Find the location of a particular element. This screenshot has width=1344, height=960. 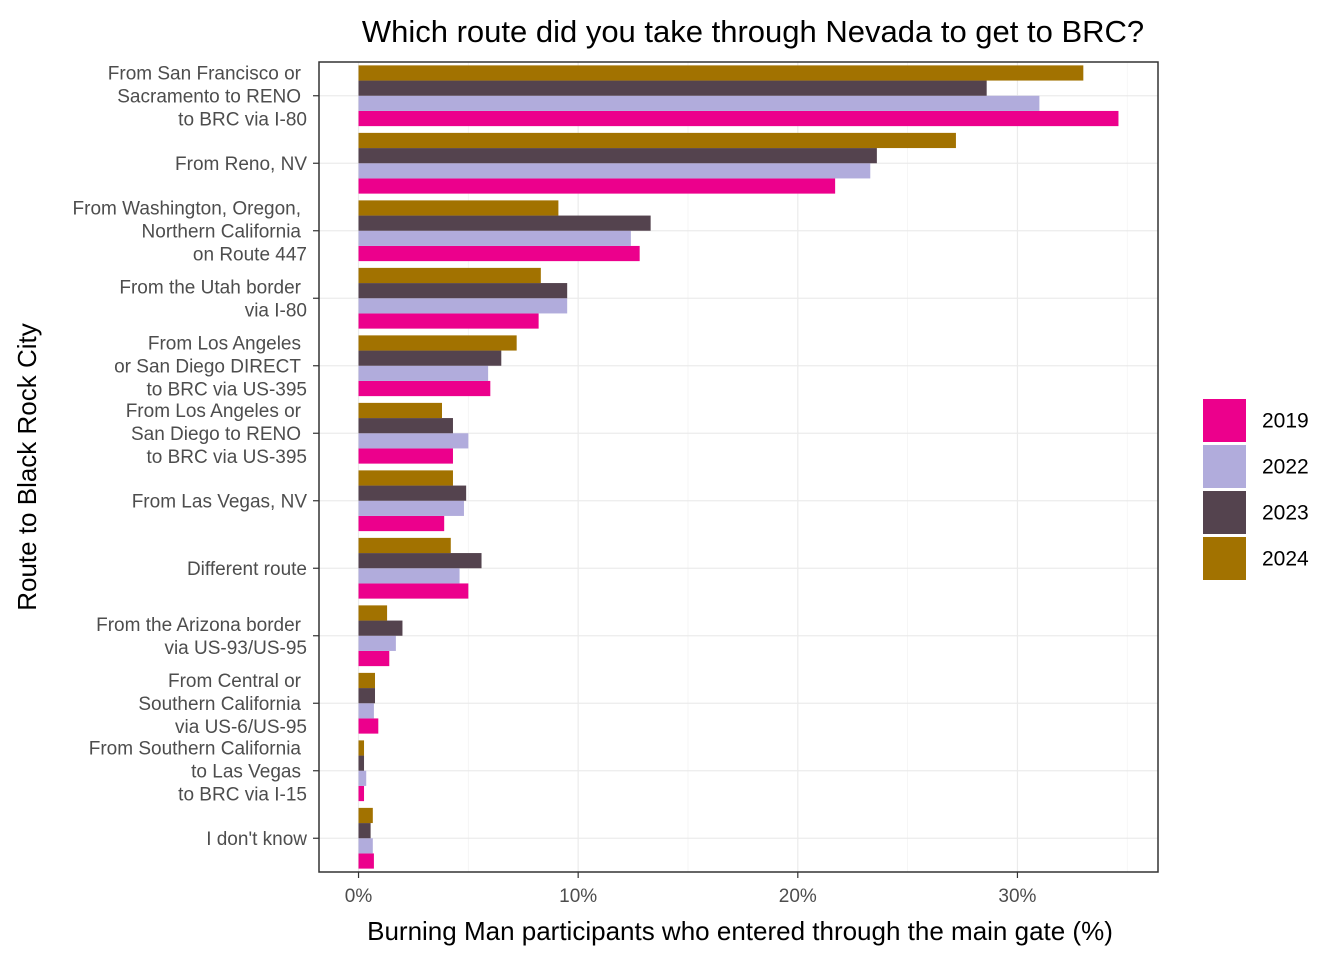

y-tick-label: Different route is located at coordinates (247, 569).